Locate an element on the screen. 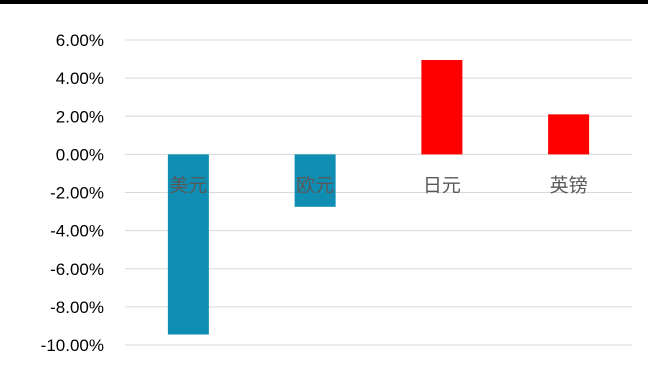  y-tick-label: -4.00% is located at coordinates (77, 231).